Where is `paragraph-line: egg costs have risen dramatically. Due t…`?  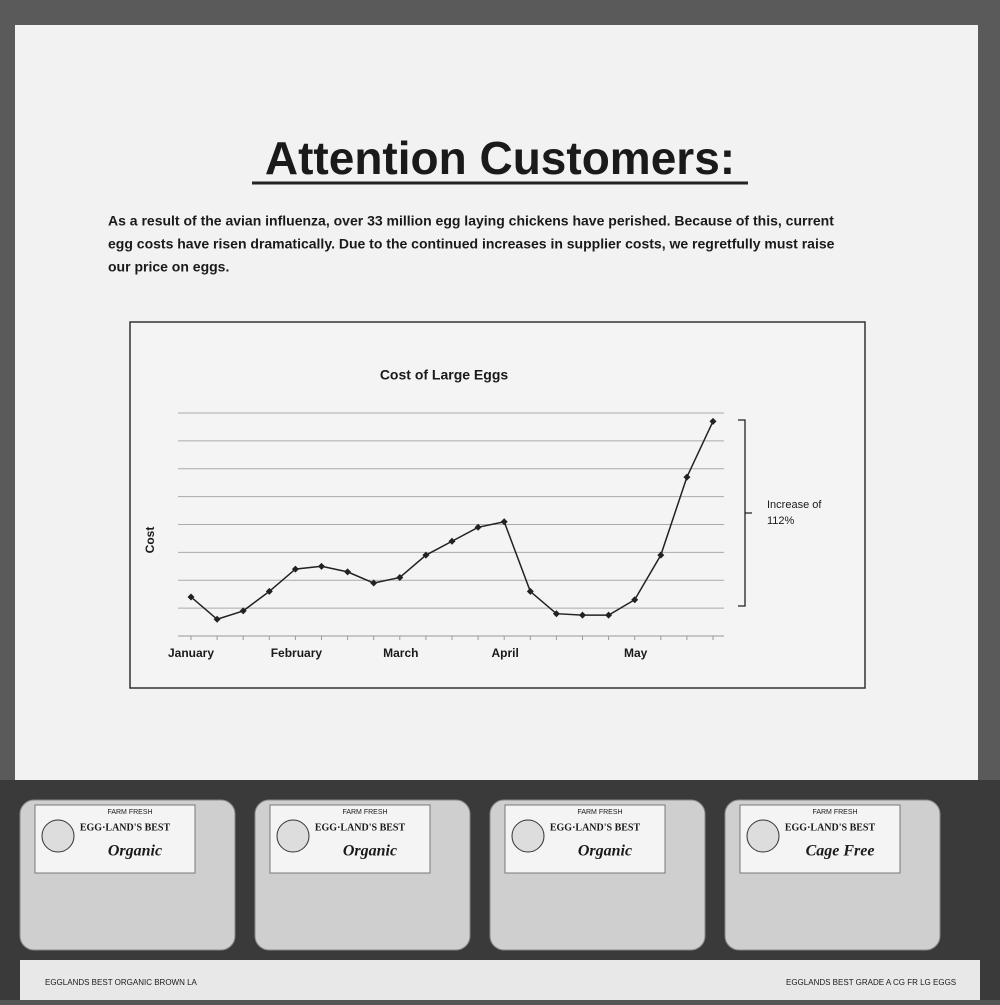 paragraph-line: egg costs have risen dramatically. Due t… is located at coordinates (471, 244).